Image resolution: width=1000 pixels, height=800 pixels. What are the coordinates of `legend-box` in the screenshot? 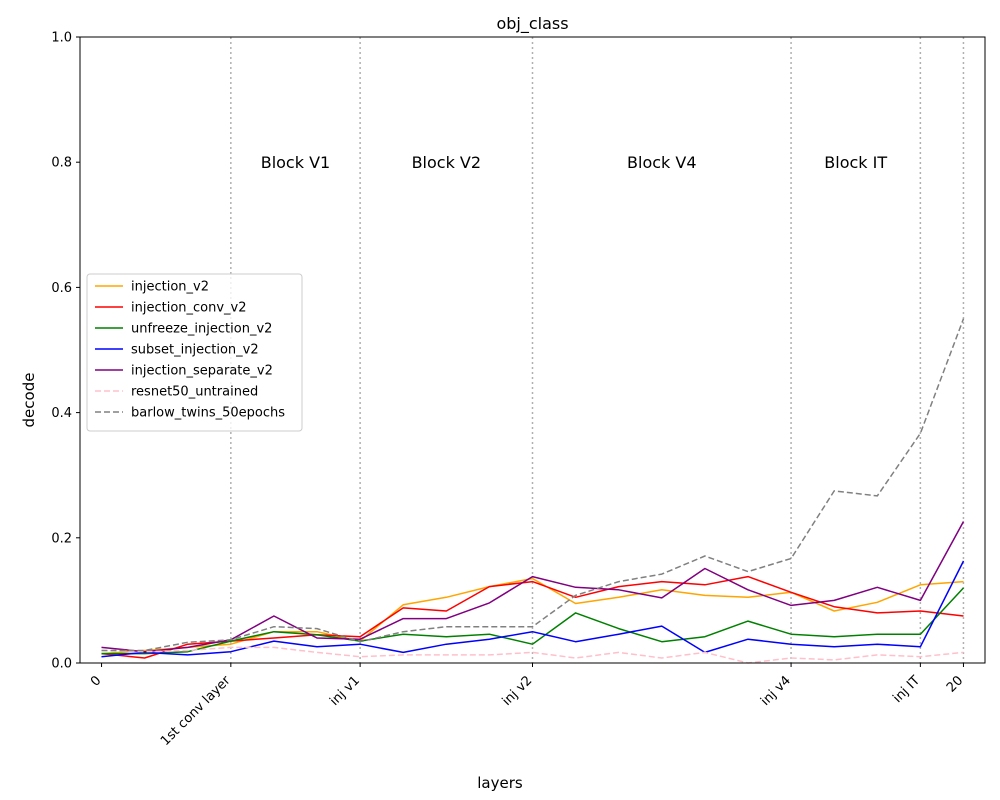 It's located at (194, 352).